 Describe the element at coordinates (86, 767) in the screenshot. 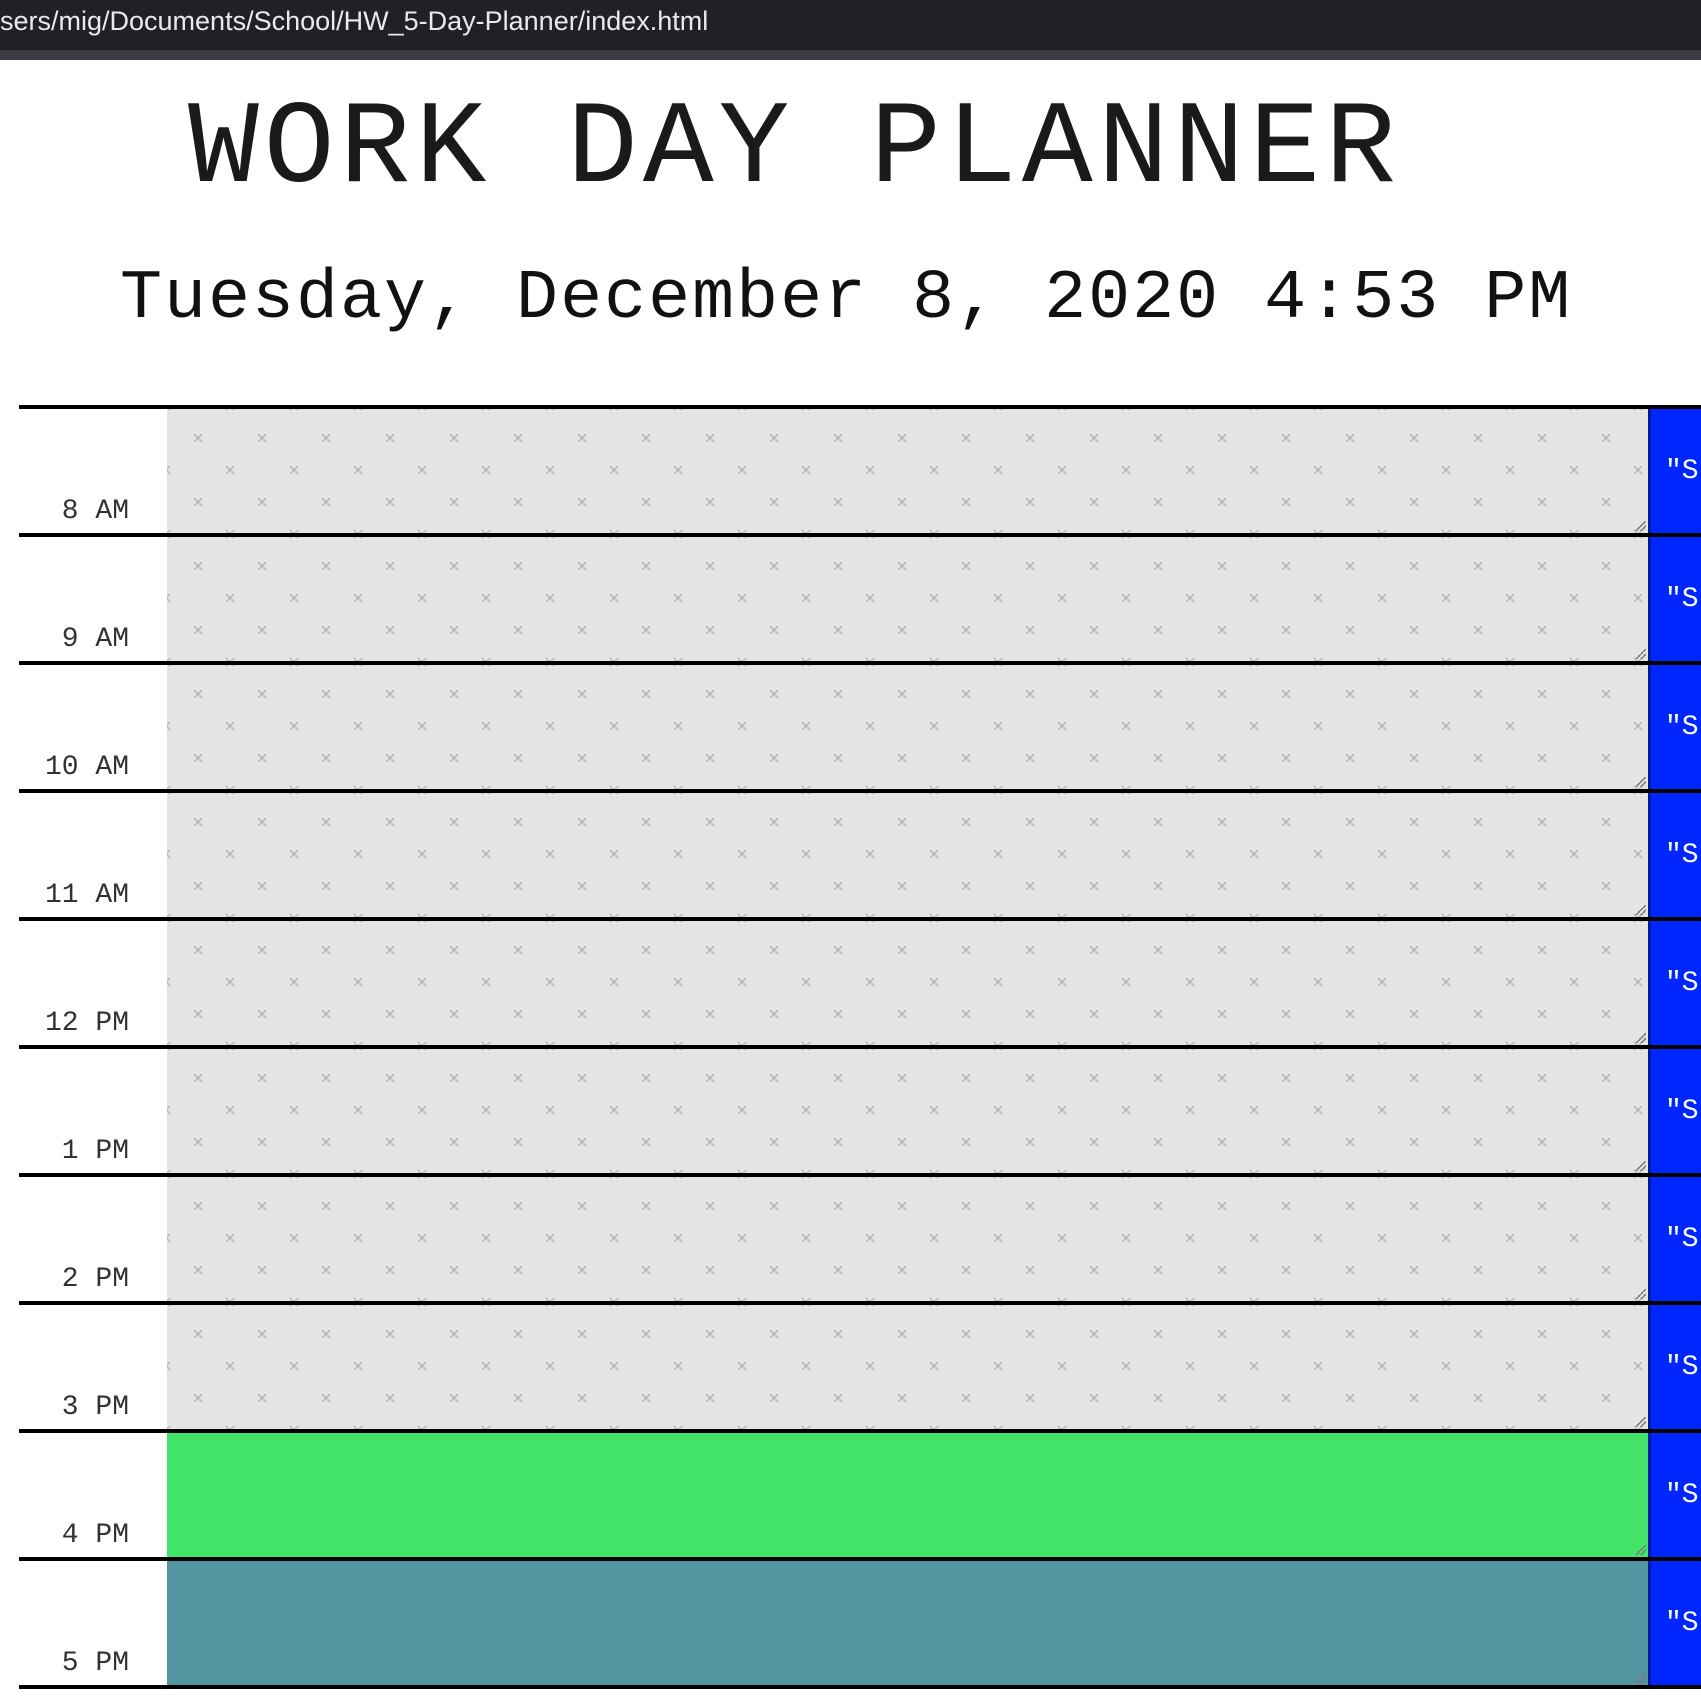

I see `hour-label: 10 AM` at that location.